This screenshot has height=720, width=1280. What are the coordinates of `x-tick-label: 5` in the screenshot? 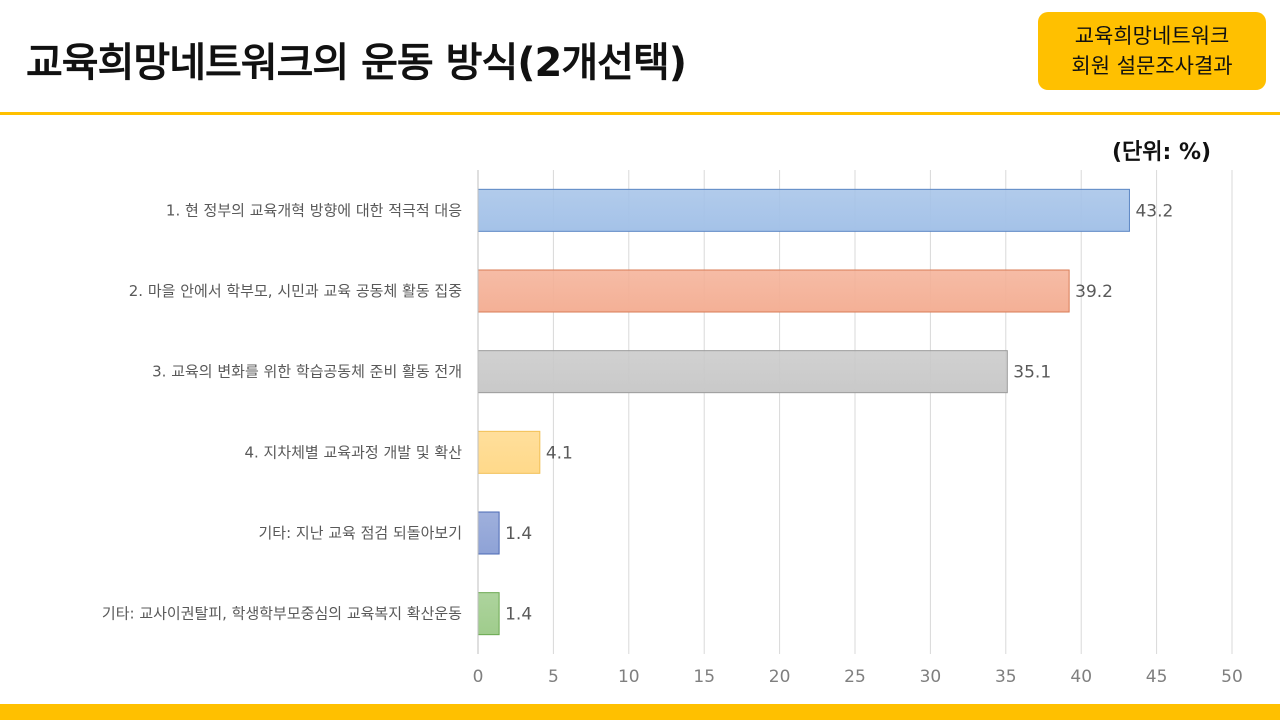 It's located at (553, 677).